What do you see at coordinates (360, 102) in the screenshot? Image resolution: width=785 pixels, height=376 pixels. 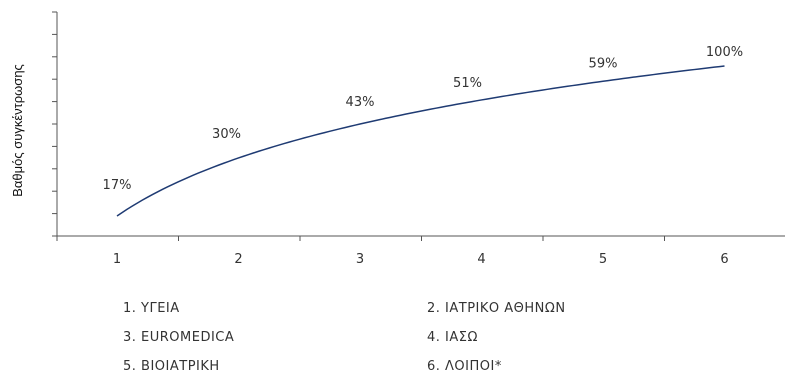 I see `data-label: 43%` at bounding box center [360, 102].